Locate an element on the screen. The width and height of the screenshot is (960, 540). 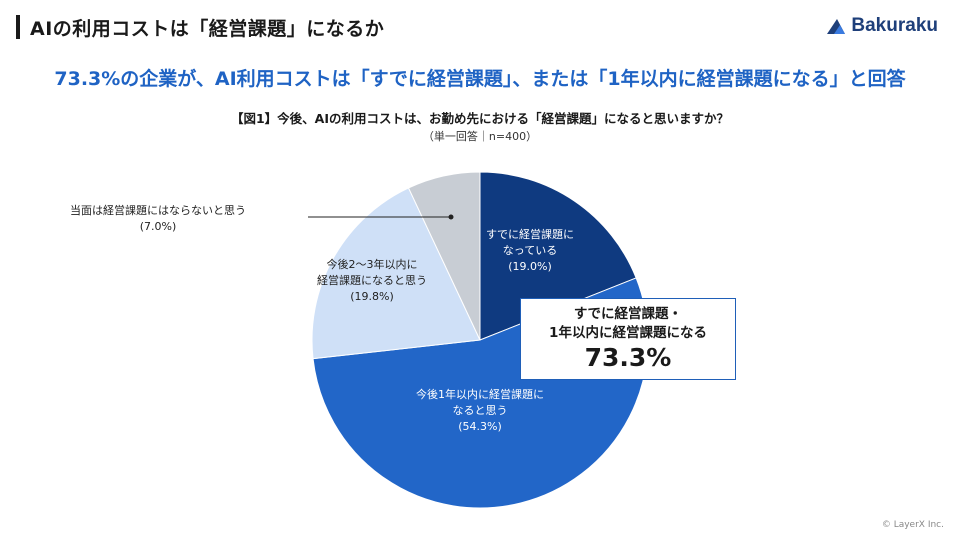
leader-dot is located at coordinates (451, 217).